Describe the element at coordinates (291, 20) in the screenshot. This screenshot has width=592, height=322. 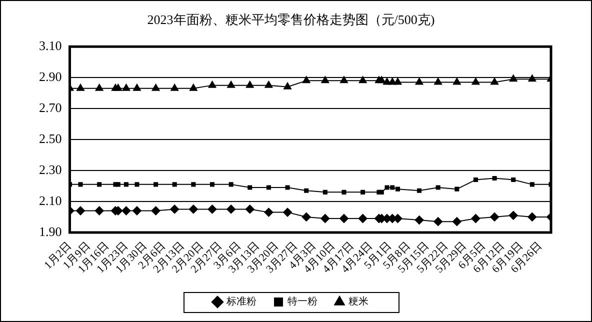
I see `chart-title: 2023年面粉、粳米平均零售价格走势图（元/500克)` at that location.